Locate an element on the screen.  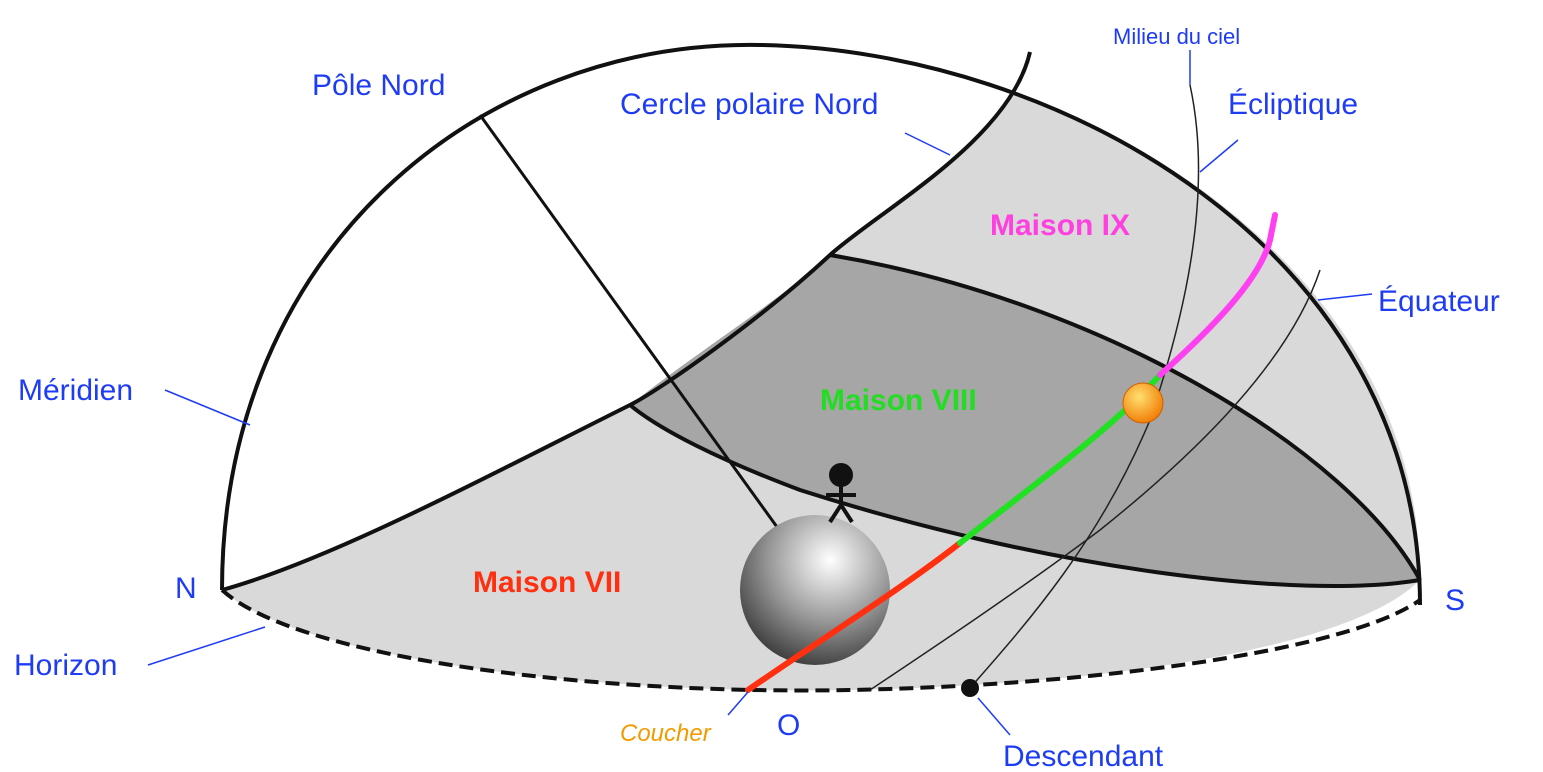
ecliptic-ix is located at coordinates (1217, 295).